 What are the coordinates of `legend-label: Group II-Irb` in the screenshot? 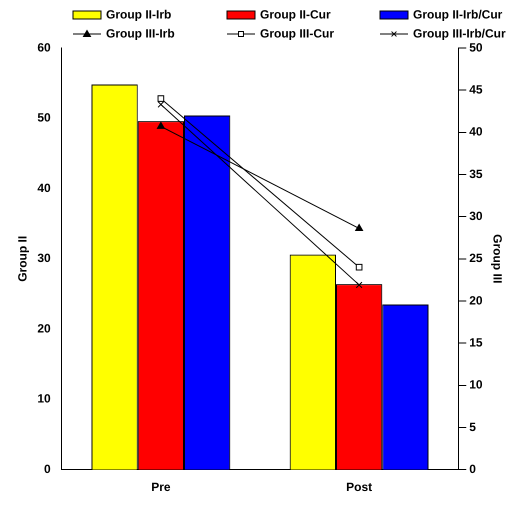 It's located at (139, 14).